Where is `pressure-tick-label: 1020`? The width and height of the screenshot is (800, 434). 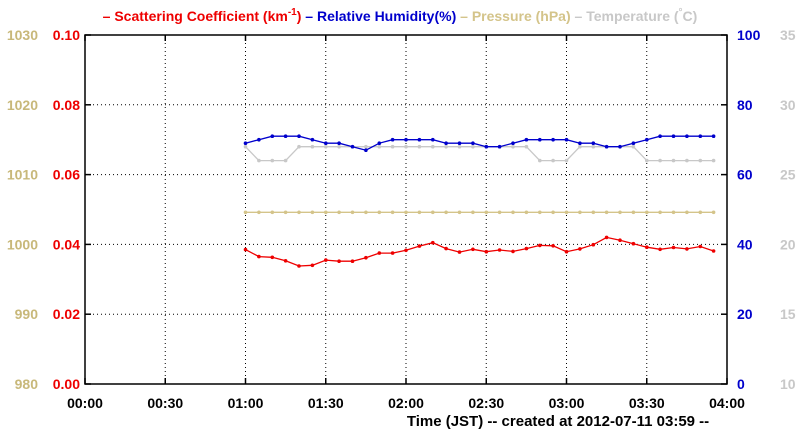
pressure-tick-label: 1020 is located at coordinates (22, 105).